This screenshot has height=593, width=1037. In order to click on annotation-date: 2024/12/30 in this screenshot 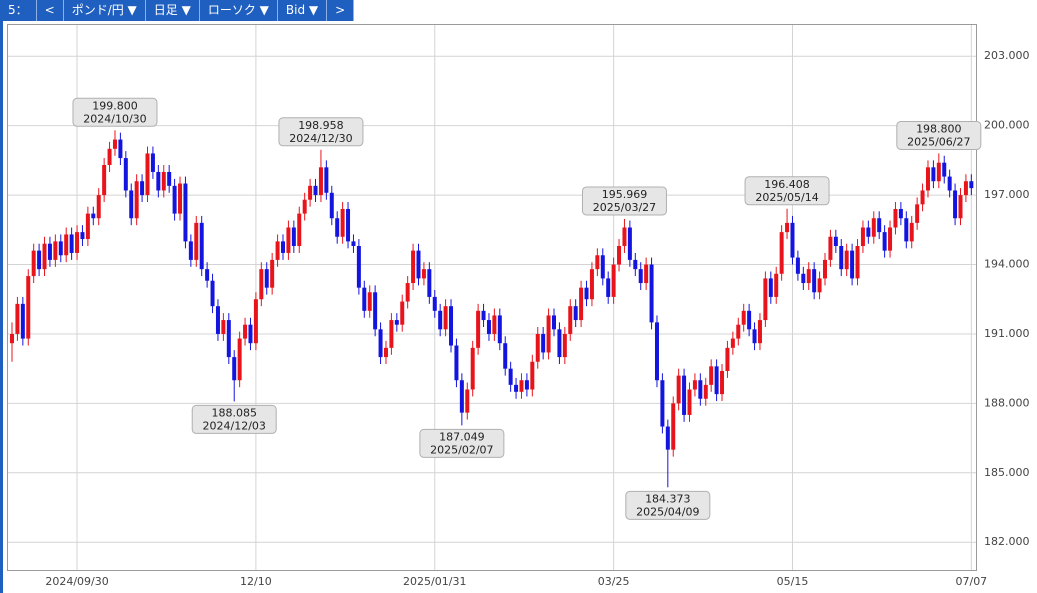, I will do `click(320, 138)`.